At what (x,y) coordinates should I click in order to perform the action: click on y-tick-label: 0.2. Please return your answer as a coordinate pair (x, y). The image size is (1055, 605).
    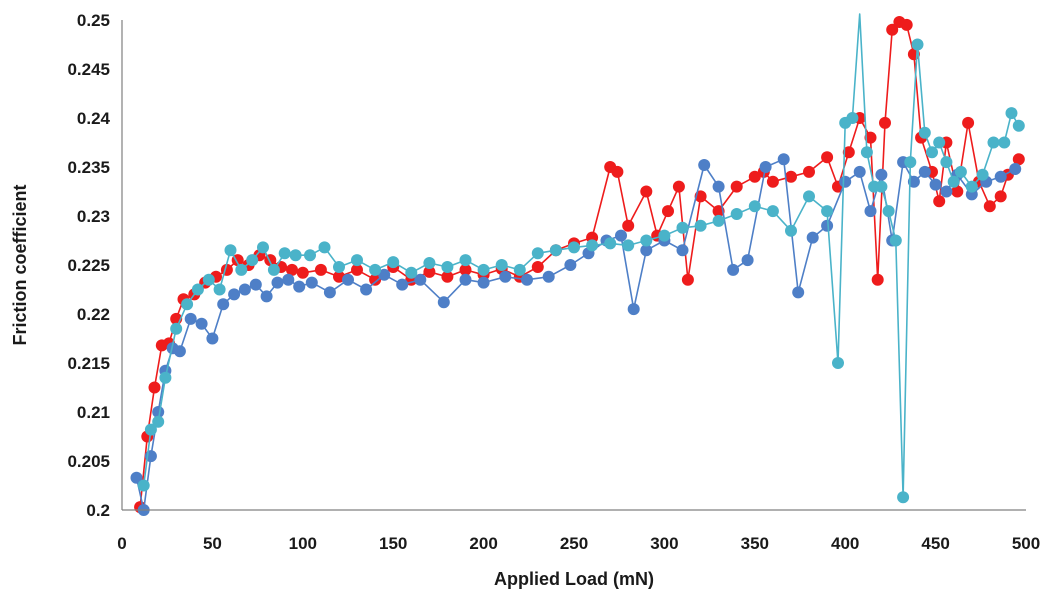
    Looking at the image, I should click on (98, 510).